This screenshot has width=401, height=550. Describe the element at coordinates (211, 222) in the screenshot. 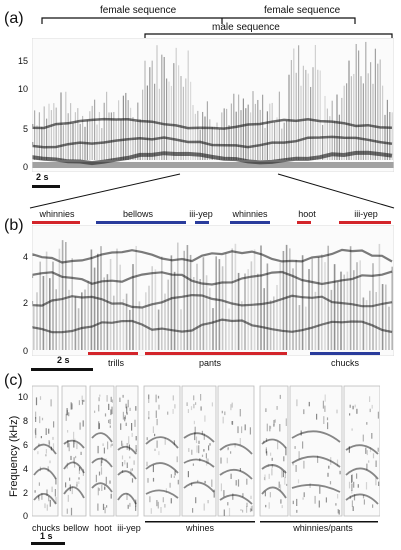

I see `panel-b-top-bars` at that location.